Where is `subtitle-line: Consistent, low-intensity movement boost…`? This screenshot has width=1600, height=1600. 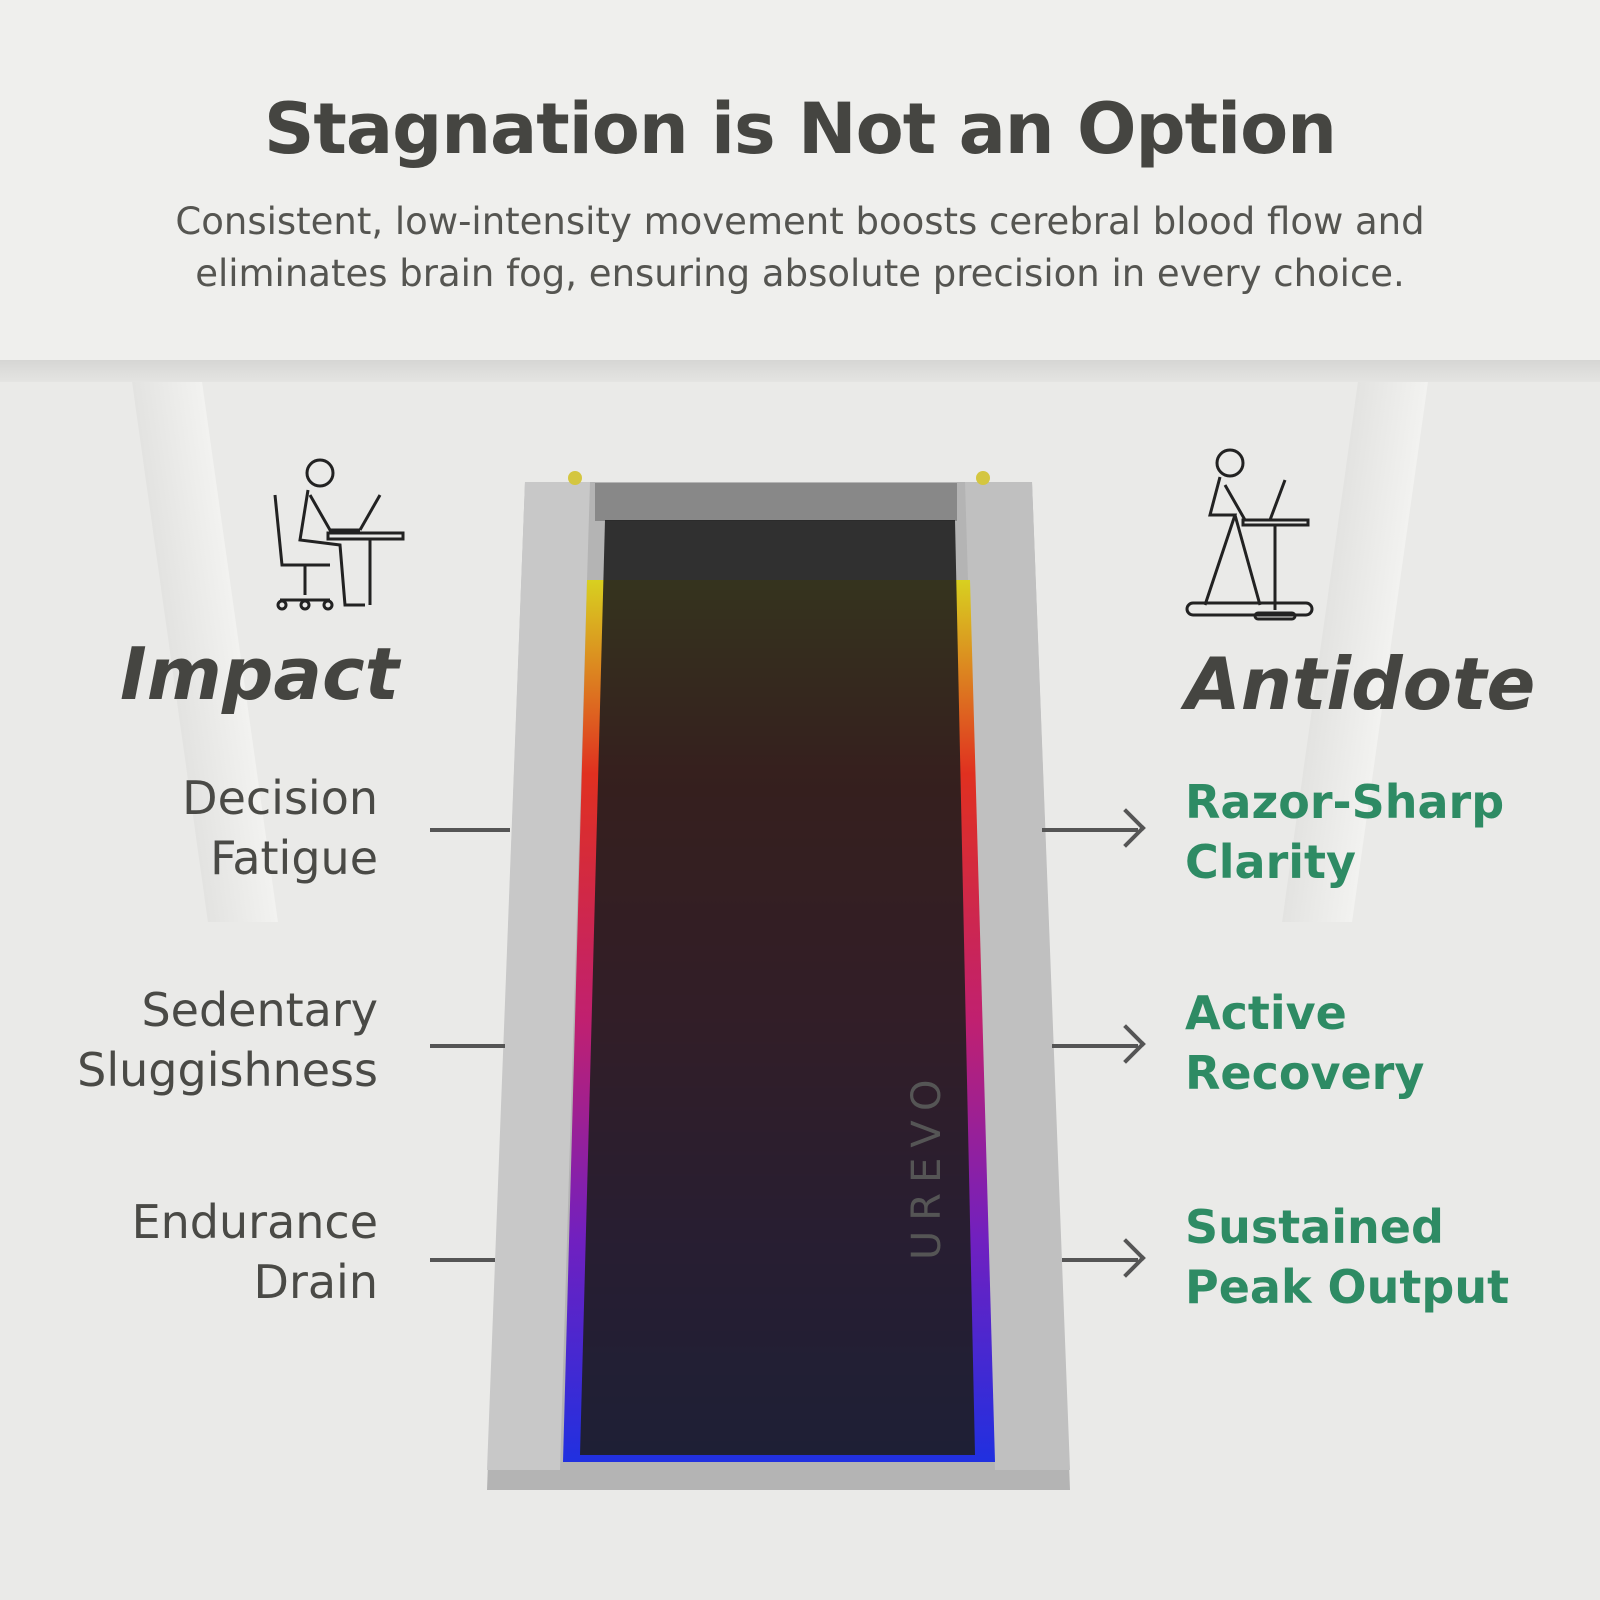 subtitle-line: Consistent, low-intensity movement boost… is located at coordinates (800, 221).